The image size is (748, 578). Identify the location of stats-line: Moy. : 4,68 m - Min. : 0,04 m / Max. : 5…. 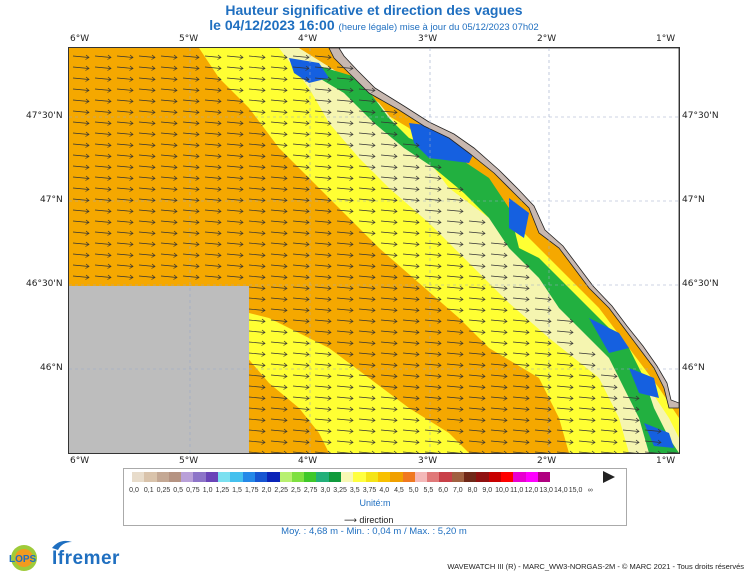
(374, 531).